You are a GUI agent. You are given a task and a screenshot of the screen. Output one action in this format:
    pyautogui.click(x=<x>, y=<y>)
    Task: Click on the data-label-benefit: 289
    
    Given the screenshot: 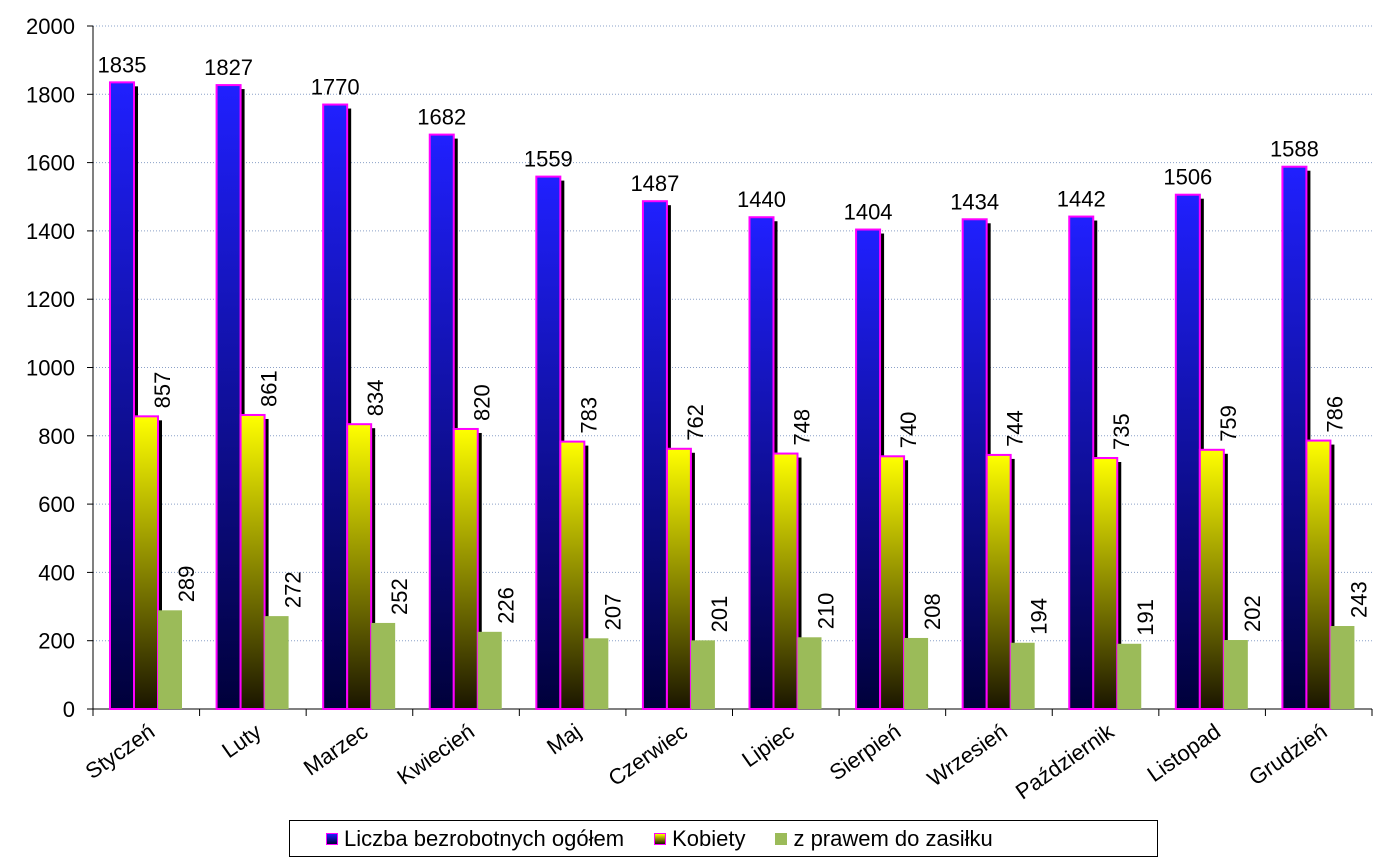 What is the action you would take?
    pyautogui.click(x=186, y=584)
    